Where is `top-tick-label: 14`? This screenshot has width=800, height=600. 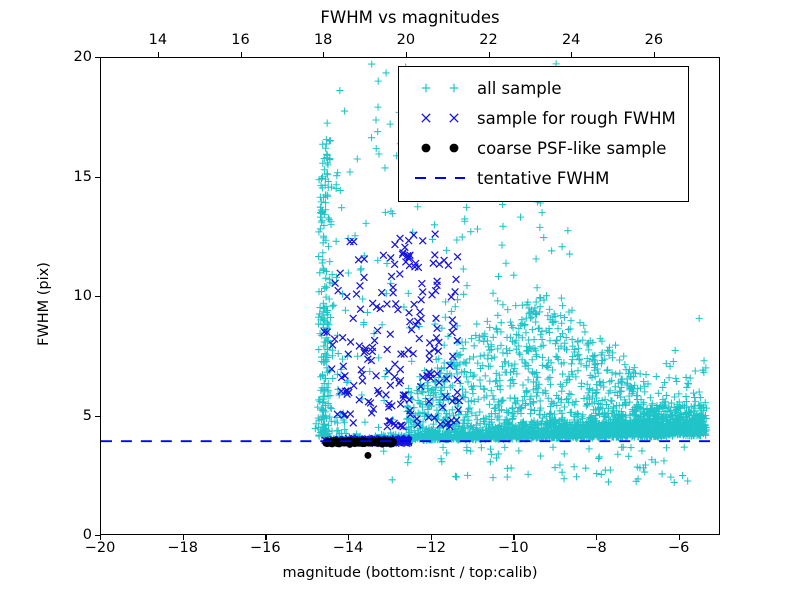
top-tick-label: 14 is located at coordinates (158, 40).